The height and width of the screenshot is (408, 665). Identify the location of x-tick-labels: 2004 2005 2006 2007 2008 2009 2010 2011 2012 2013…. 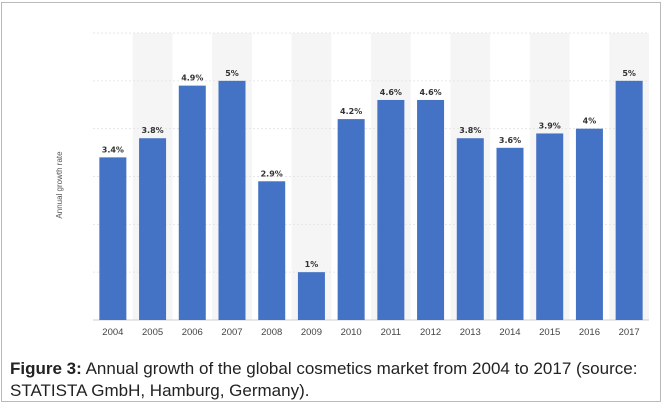
(370, 332).